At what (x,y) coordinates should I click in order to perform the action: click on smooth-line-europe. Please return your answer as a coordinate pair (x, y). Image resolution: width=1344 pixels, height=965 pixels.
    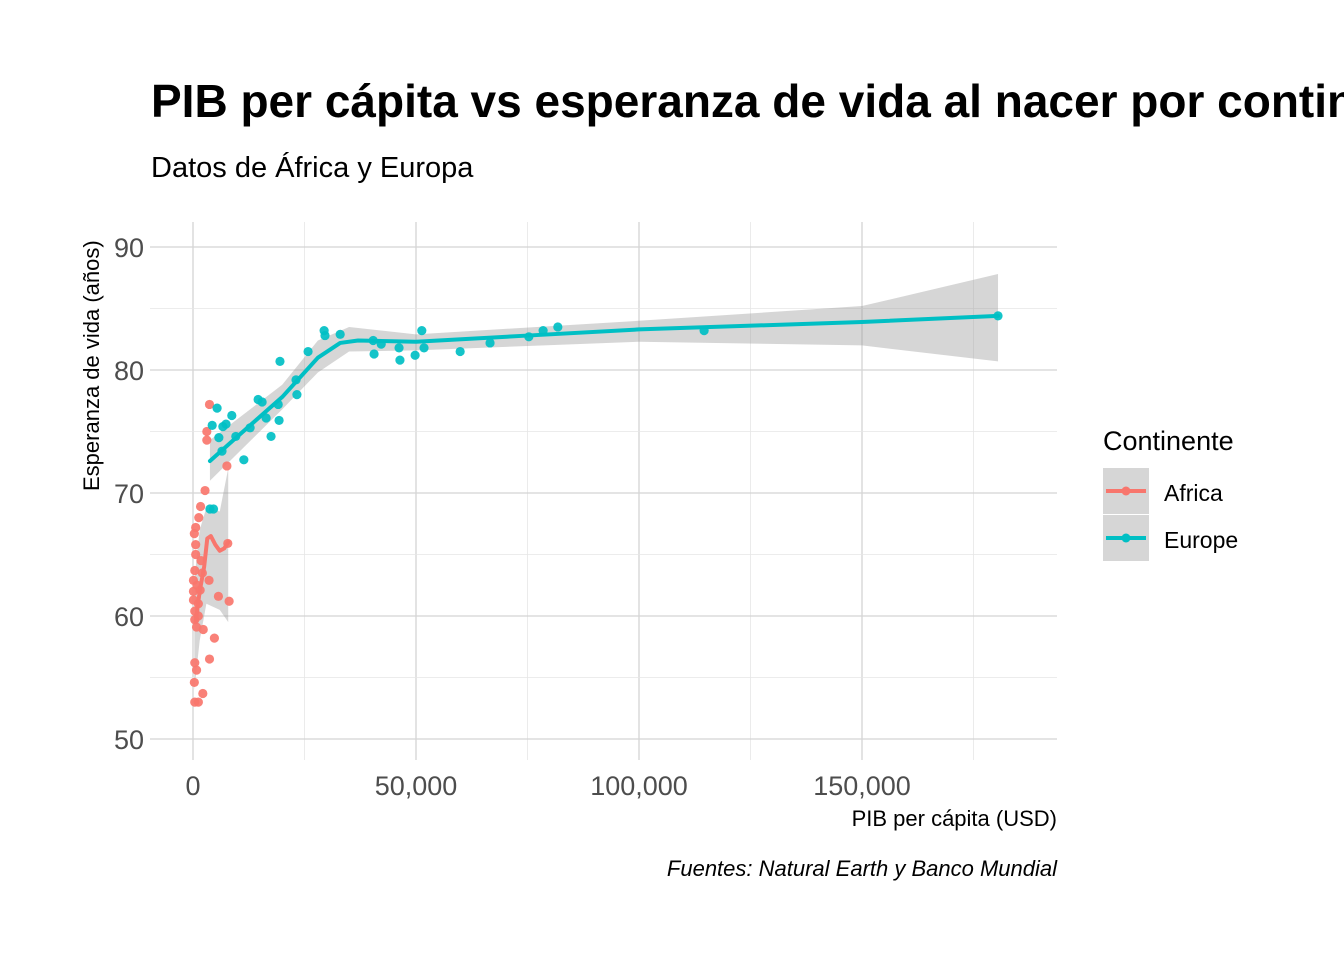
    Looking at the image, I should click on (604, 388).